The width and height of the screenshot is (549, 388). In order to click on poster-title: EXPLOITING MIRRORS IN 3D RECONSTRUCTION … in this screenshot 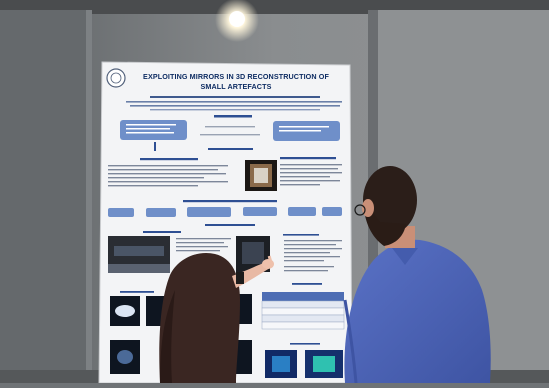, I will do `click(236, 81)`.